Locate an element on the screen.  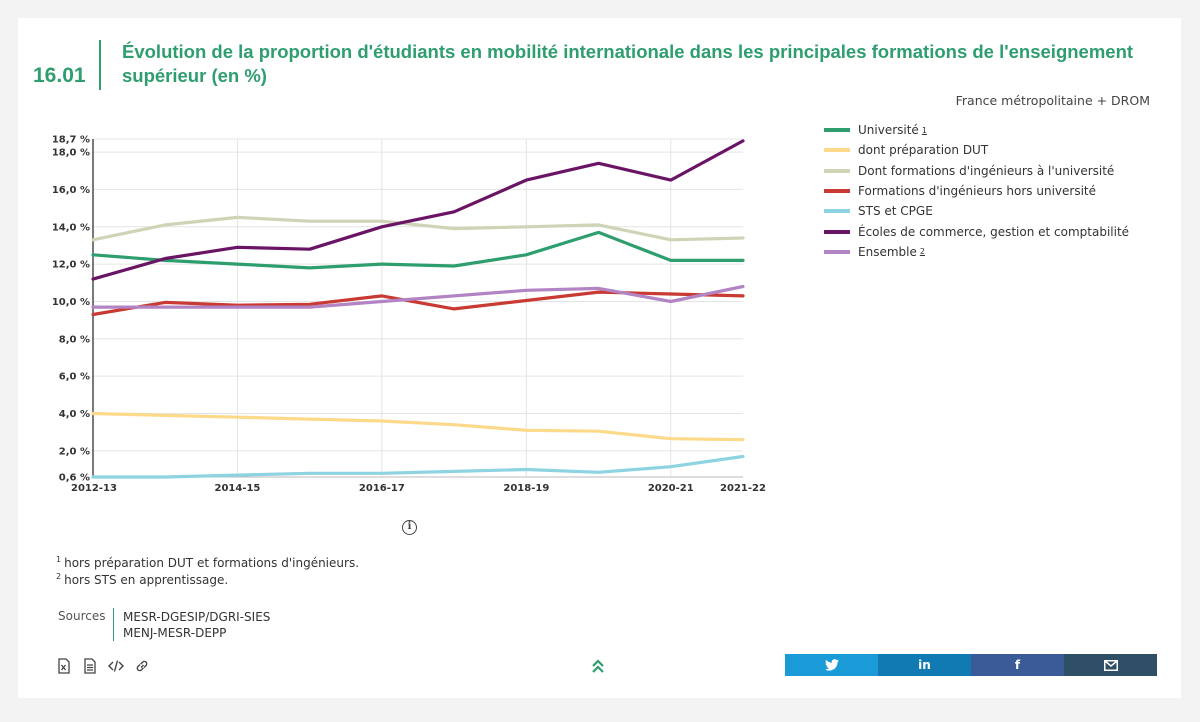
chart-scope: France métropolitaine + DROM is located at coordinates (1052, 100).